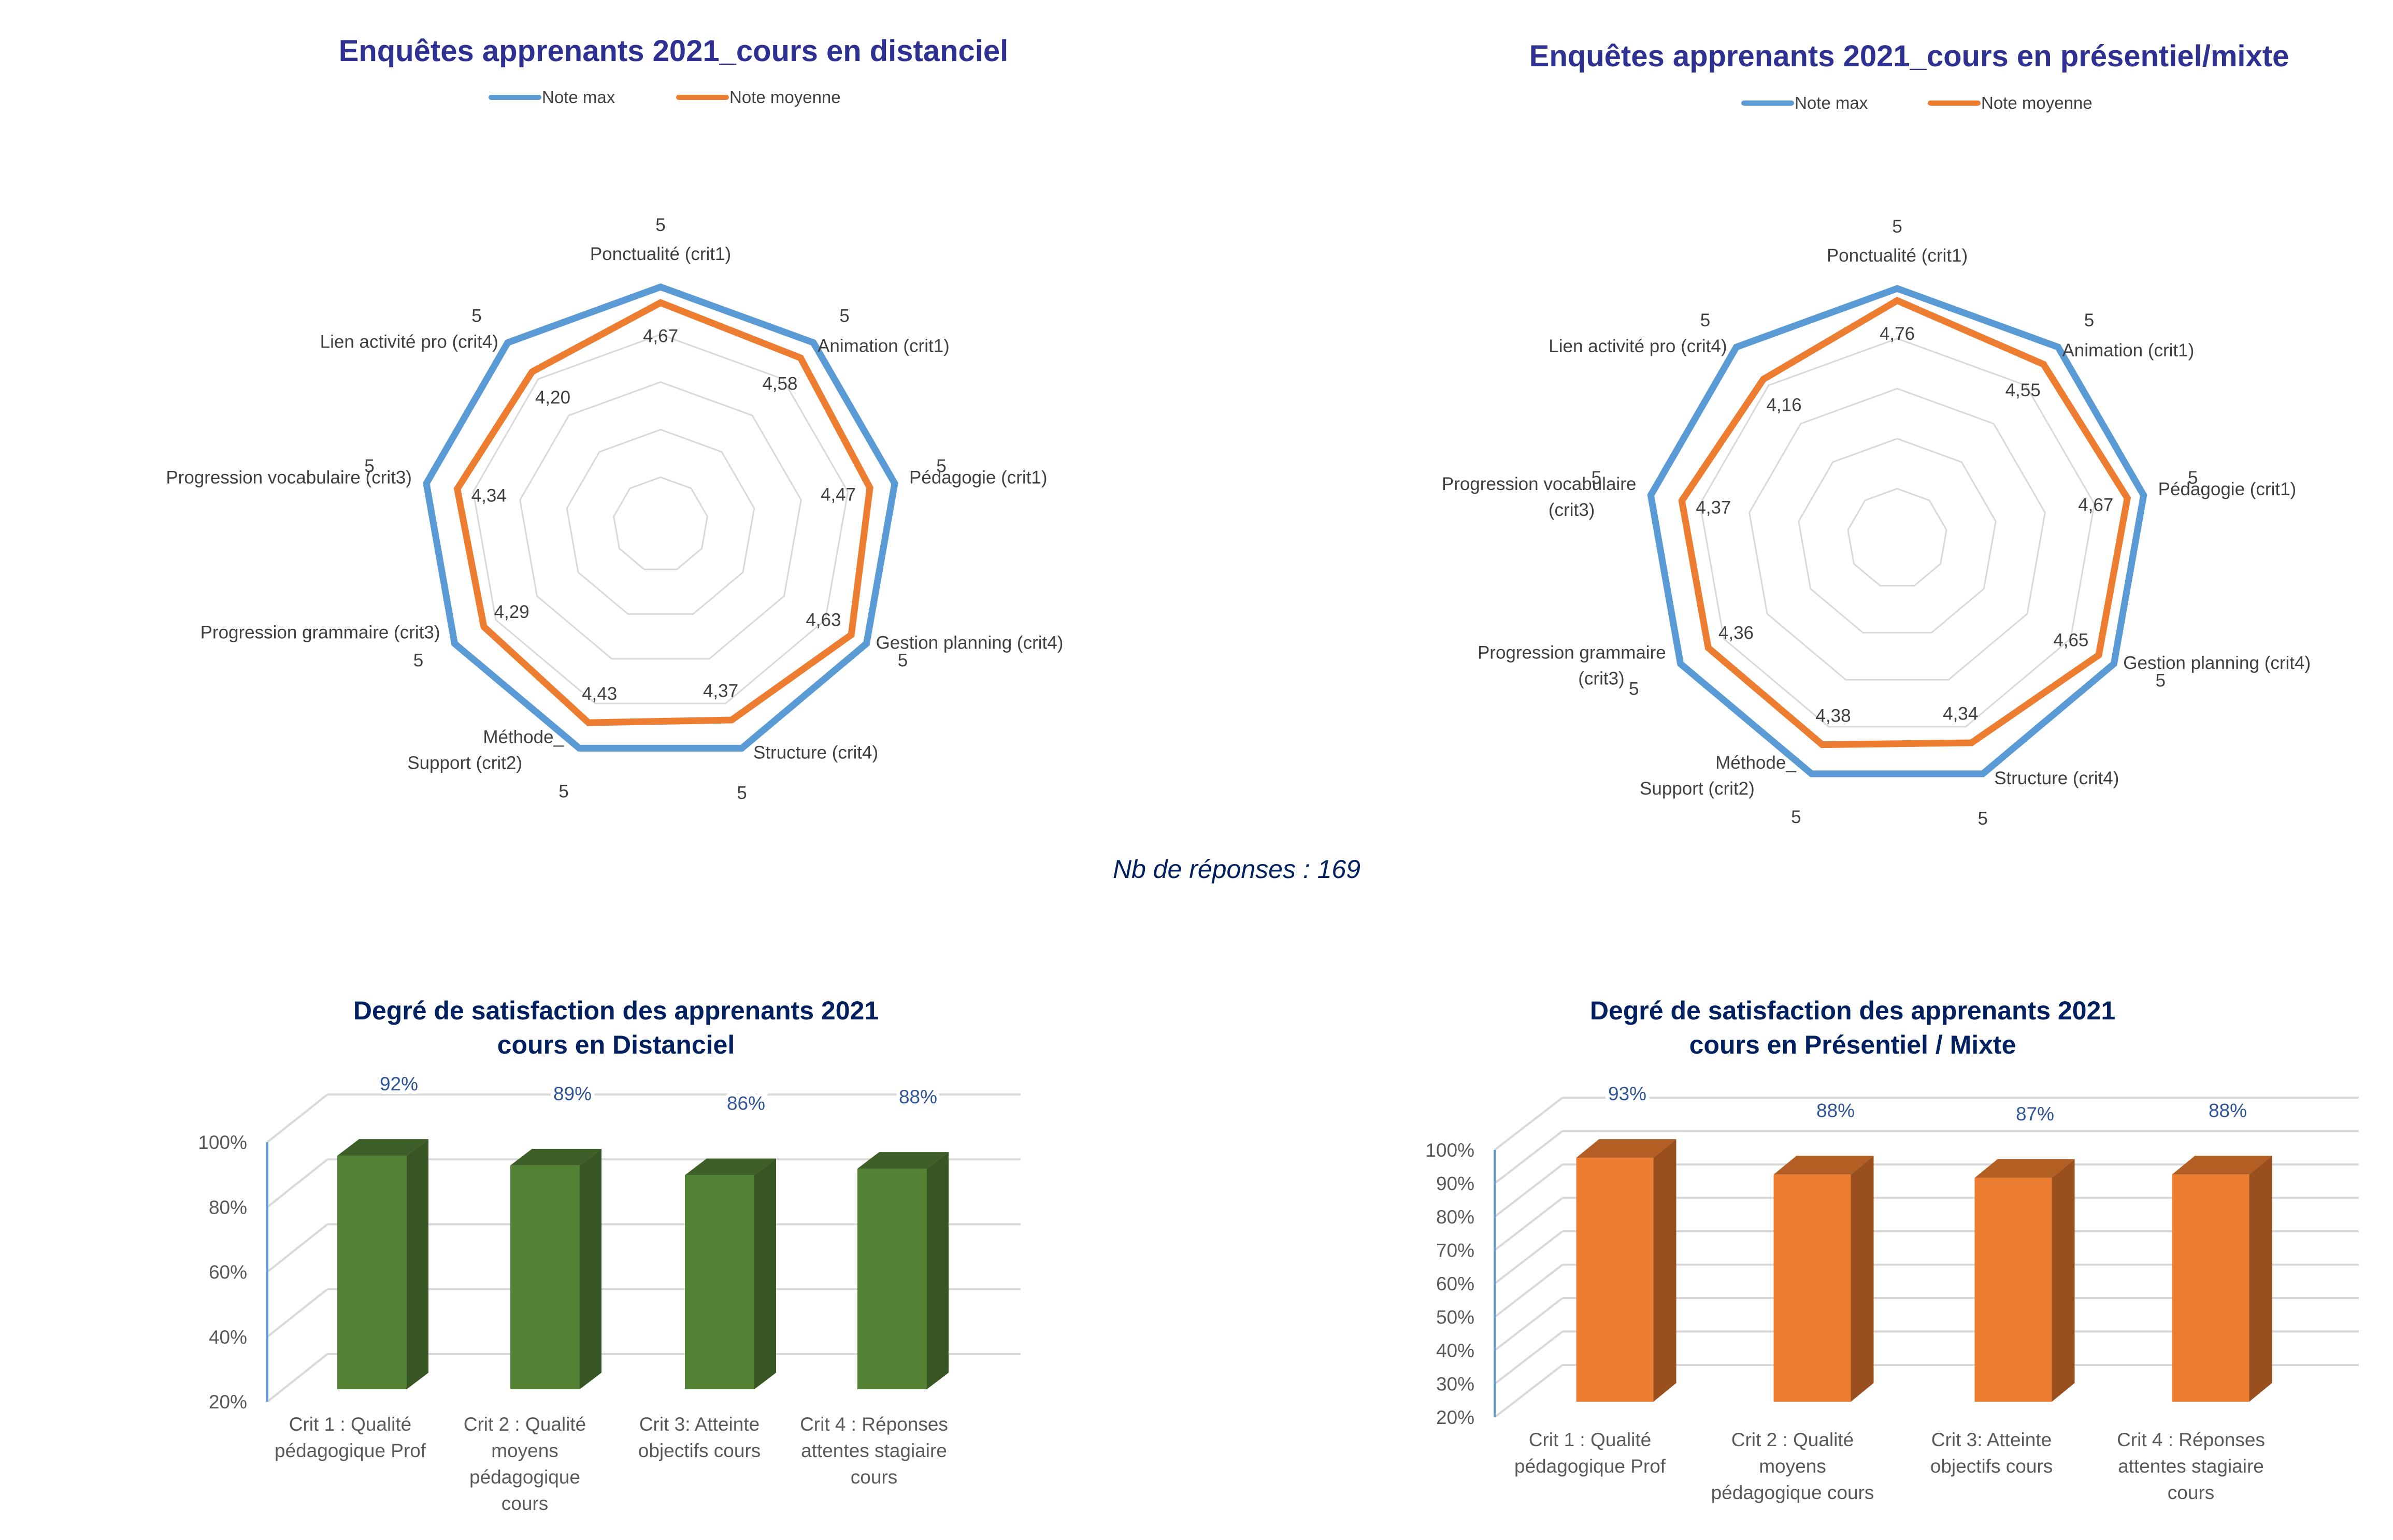 This screenshot has width=2393, height=1540. Describe the element at coordinates (779, 383) in the screenshot. I see `radar-avg-value-label: 4,58` at that location.